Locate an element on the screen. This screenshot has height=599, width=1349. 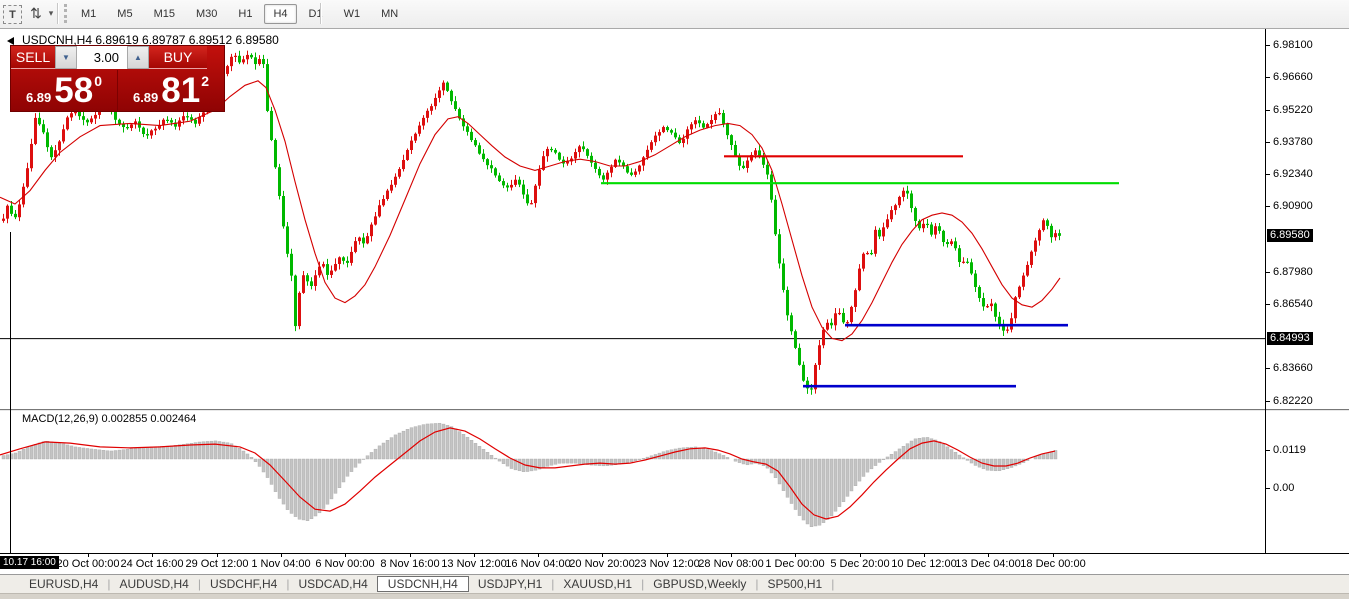
text-tool-icon: T is located at coordinates (12, 14).